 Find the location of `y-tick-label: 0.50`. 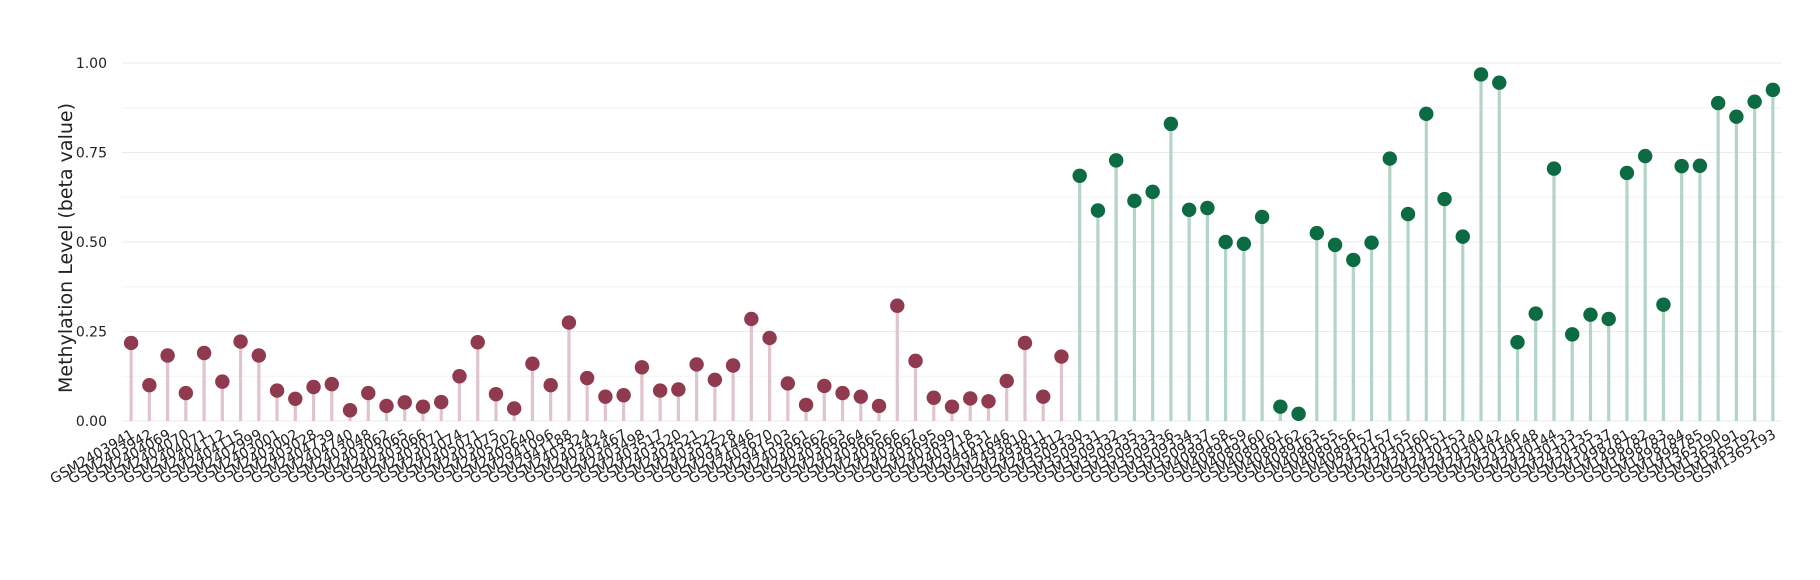

y-tick-label: 0.50 is located at coordinates (91, 243).